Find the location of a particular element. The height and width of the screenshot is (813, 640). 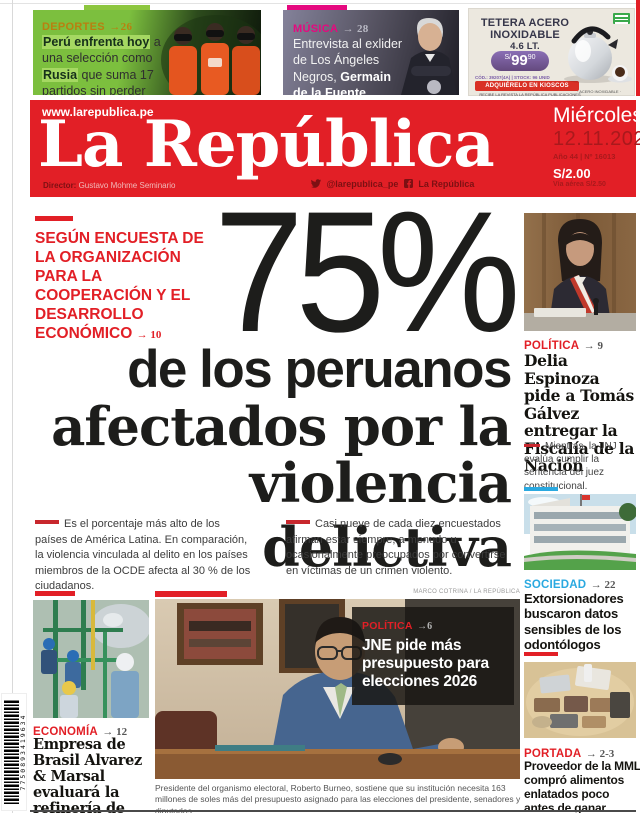

masthead-social: @larepublica_pe La República is located at coordinates (391, 184).